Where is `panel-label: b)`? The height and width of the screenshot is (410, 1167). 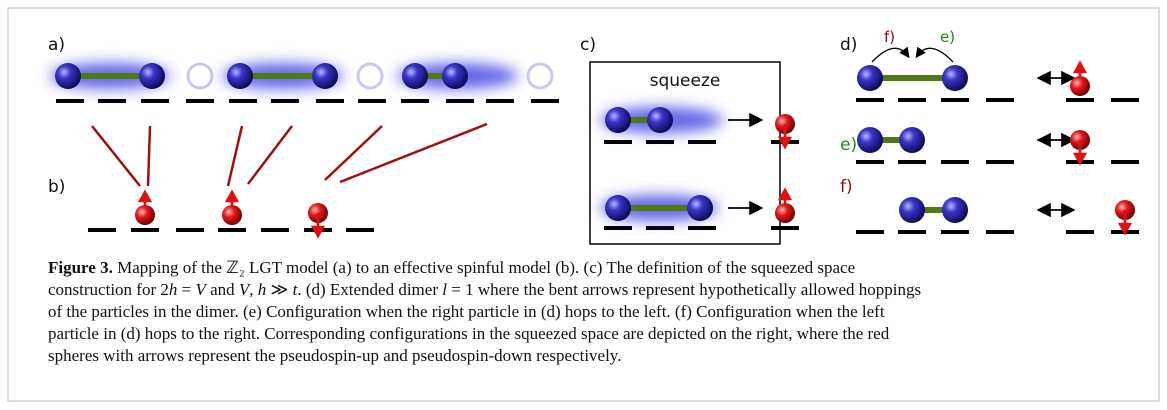
panel-label: b) is located at coordinates (56, 187).